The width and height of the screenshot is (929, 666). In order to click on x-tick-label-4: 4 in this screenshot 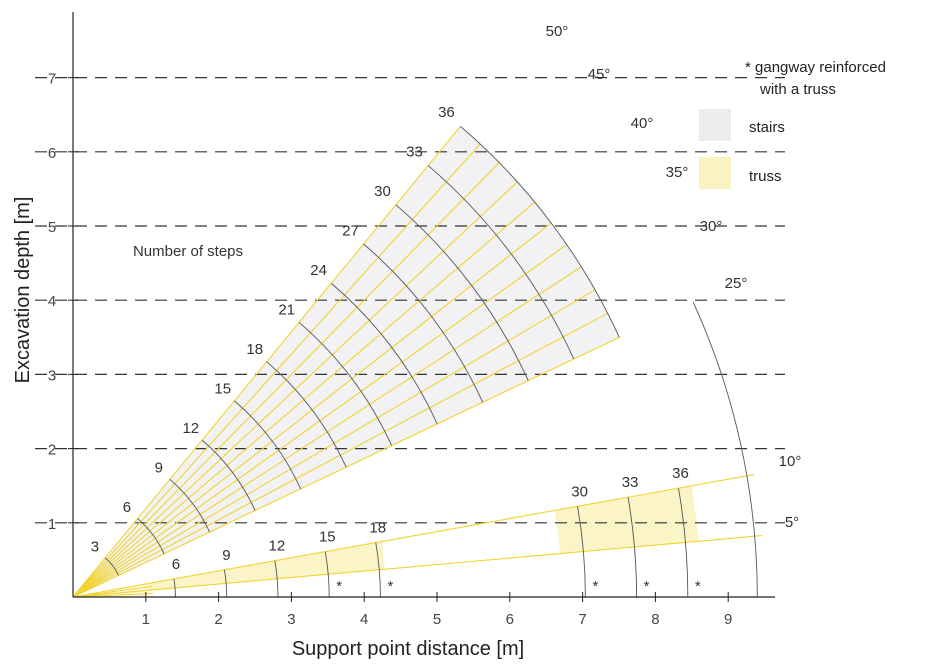, I will do `click(364, 619)`.